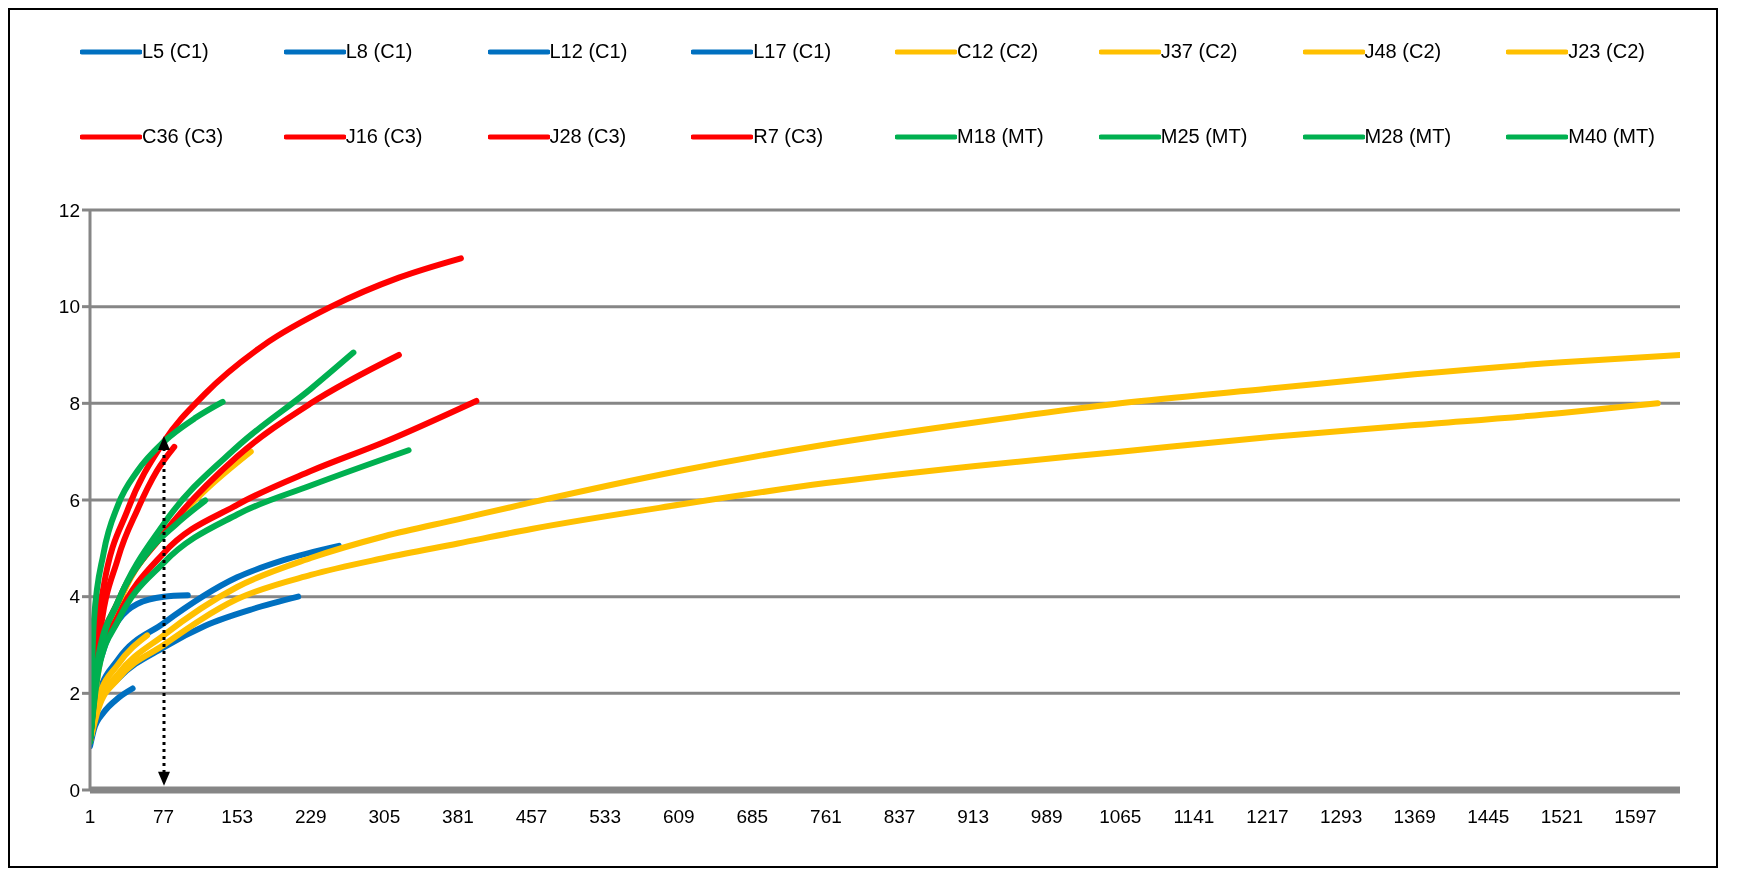 This screenshot has height=883, width=1740. I want to click on x-tick-label: 1293, so click(1341, 817).